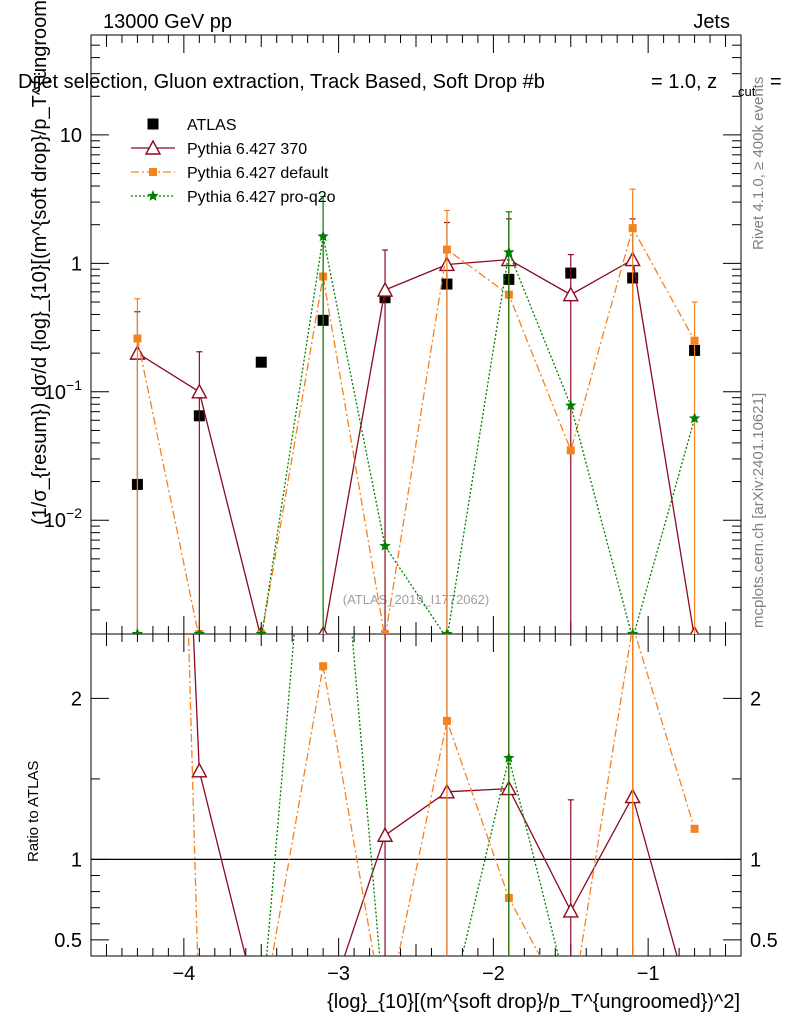 The height and width of the screenshot is (1024, 786). I want to click on y-tick-label-main: 1, so click(76, 264).